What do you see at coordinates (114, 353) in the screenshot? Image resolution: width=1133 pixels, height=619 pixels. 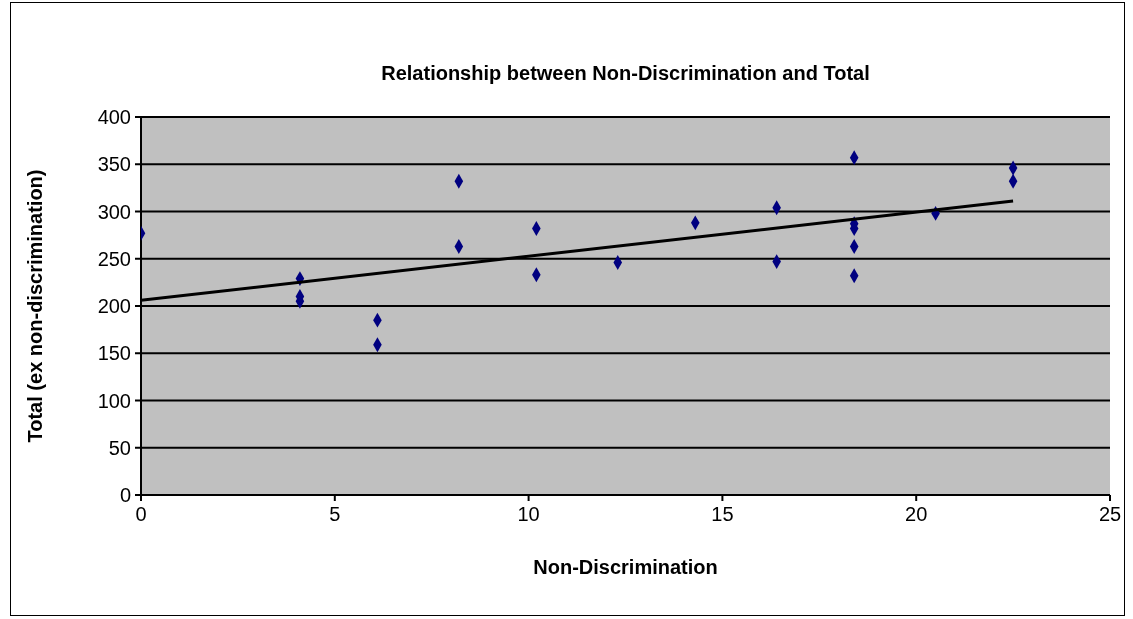 I see `y-tick-label: 150` at bounding box center [114, 353].